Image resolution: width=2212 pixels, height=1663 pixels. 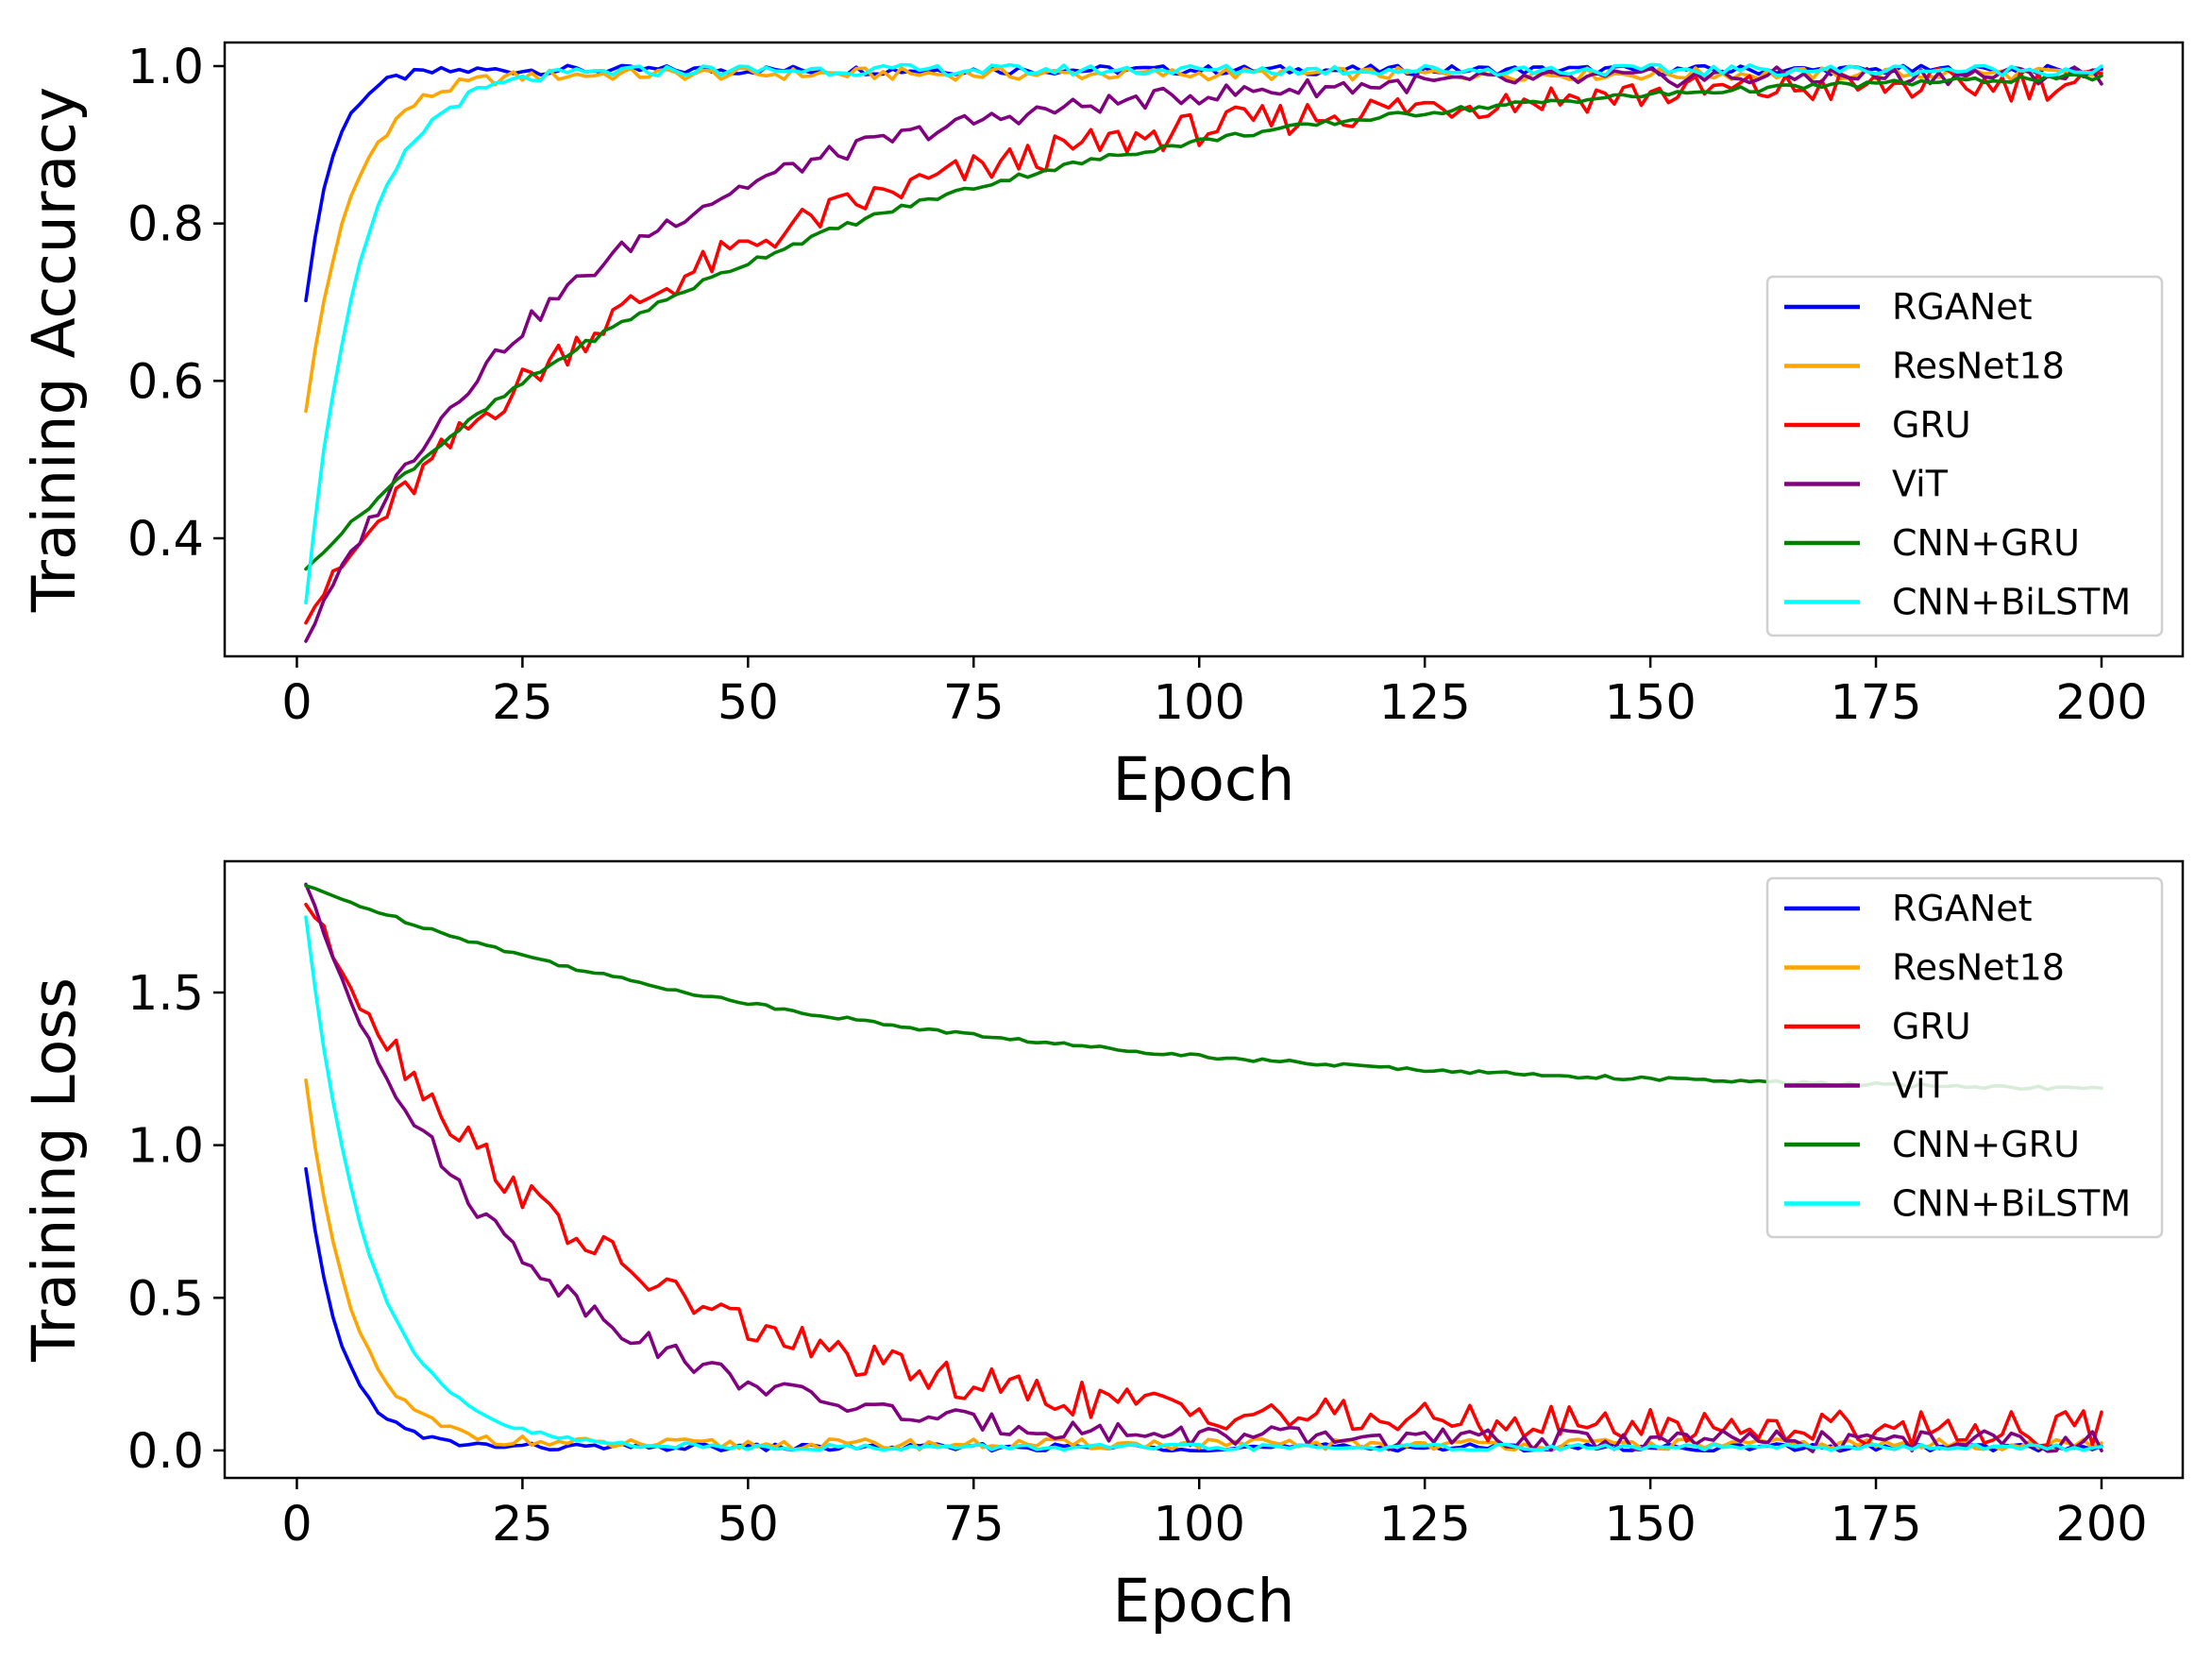 What do you see at coordinates (165, 1299) in the screenshot?
I see `y-tick-label: 0.5` at bounding box center [165, 1299].